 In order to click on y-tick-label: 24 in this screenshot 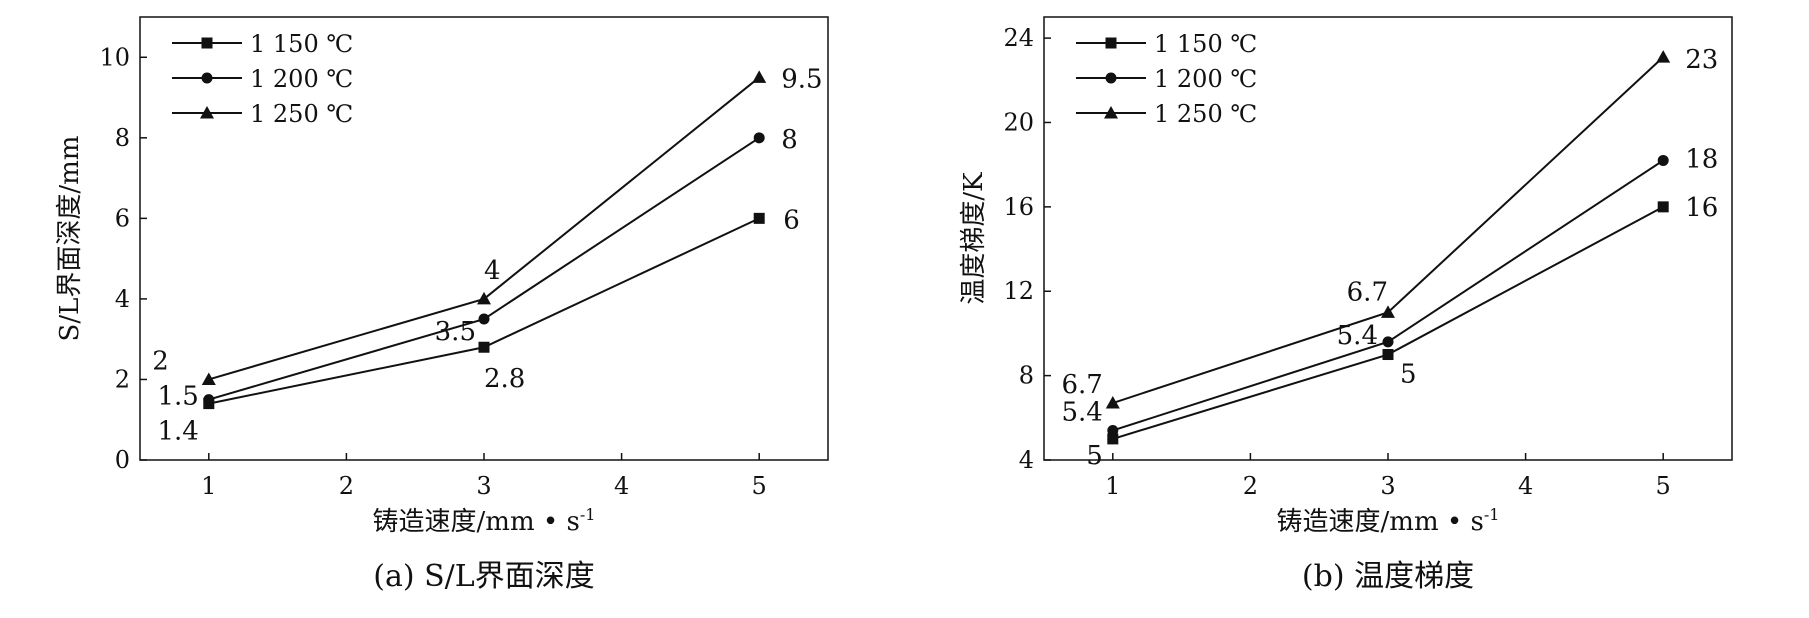, I will do `click(1018, 38)`.